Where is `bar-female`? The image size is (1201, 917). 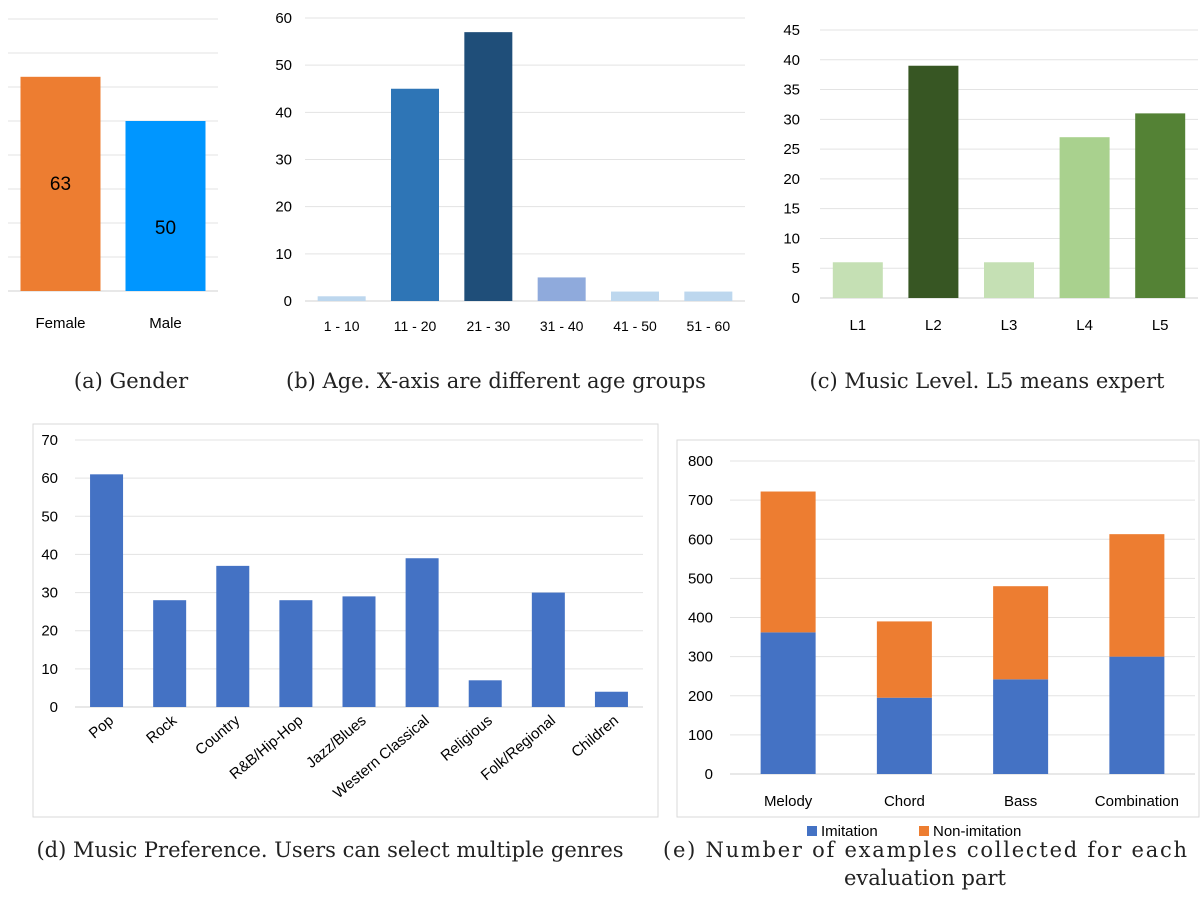 bar-female is located at coordinates (60, 183).